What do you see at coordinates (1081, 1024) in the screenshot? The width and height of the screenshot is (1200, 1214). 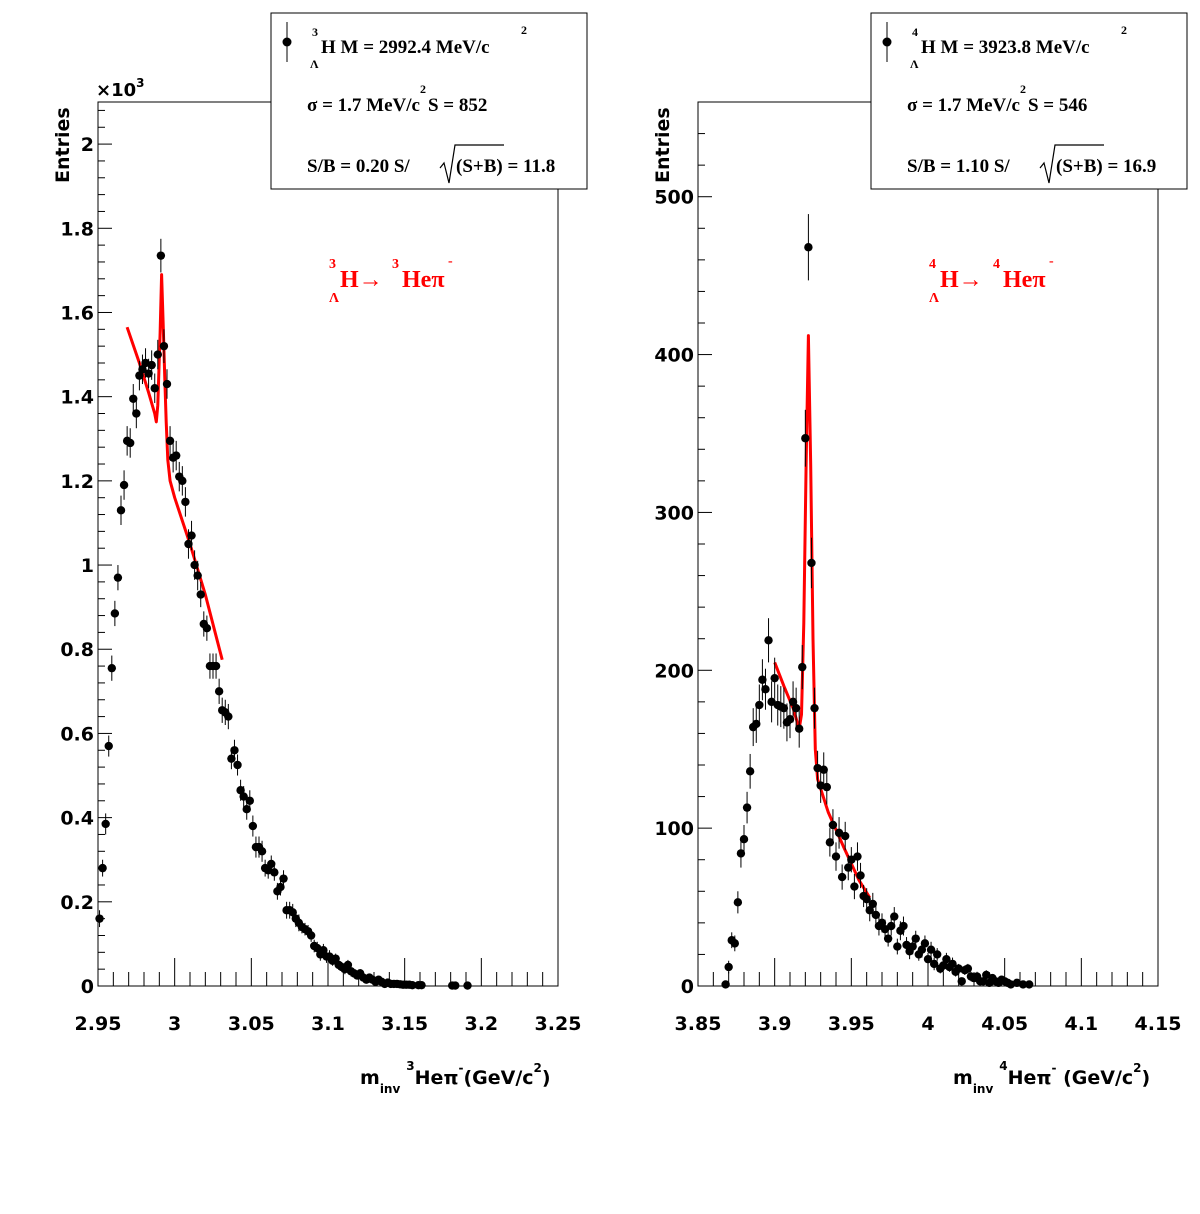 I see `x-tick-label: 4.1` at bounding box center [1081, 1024].